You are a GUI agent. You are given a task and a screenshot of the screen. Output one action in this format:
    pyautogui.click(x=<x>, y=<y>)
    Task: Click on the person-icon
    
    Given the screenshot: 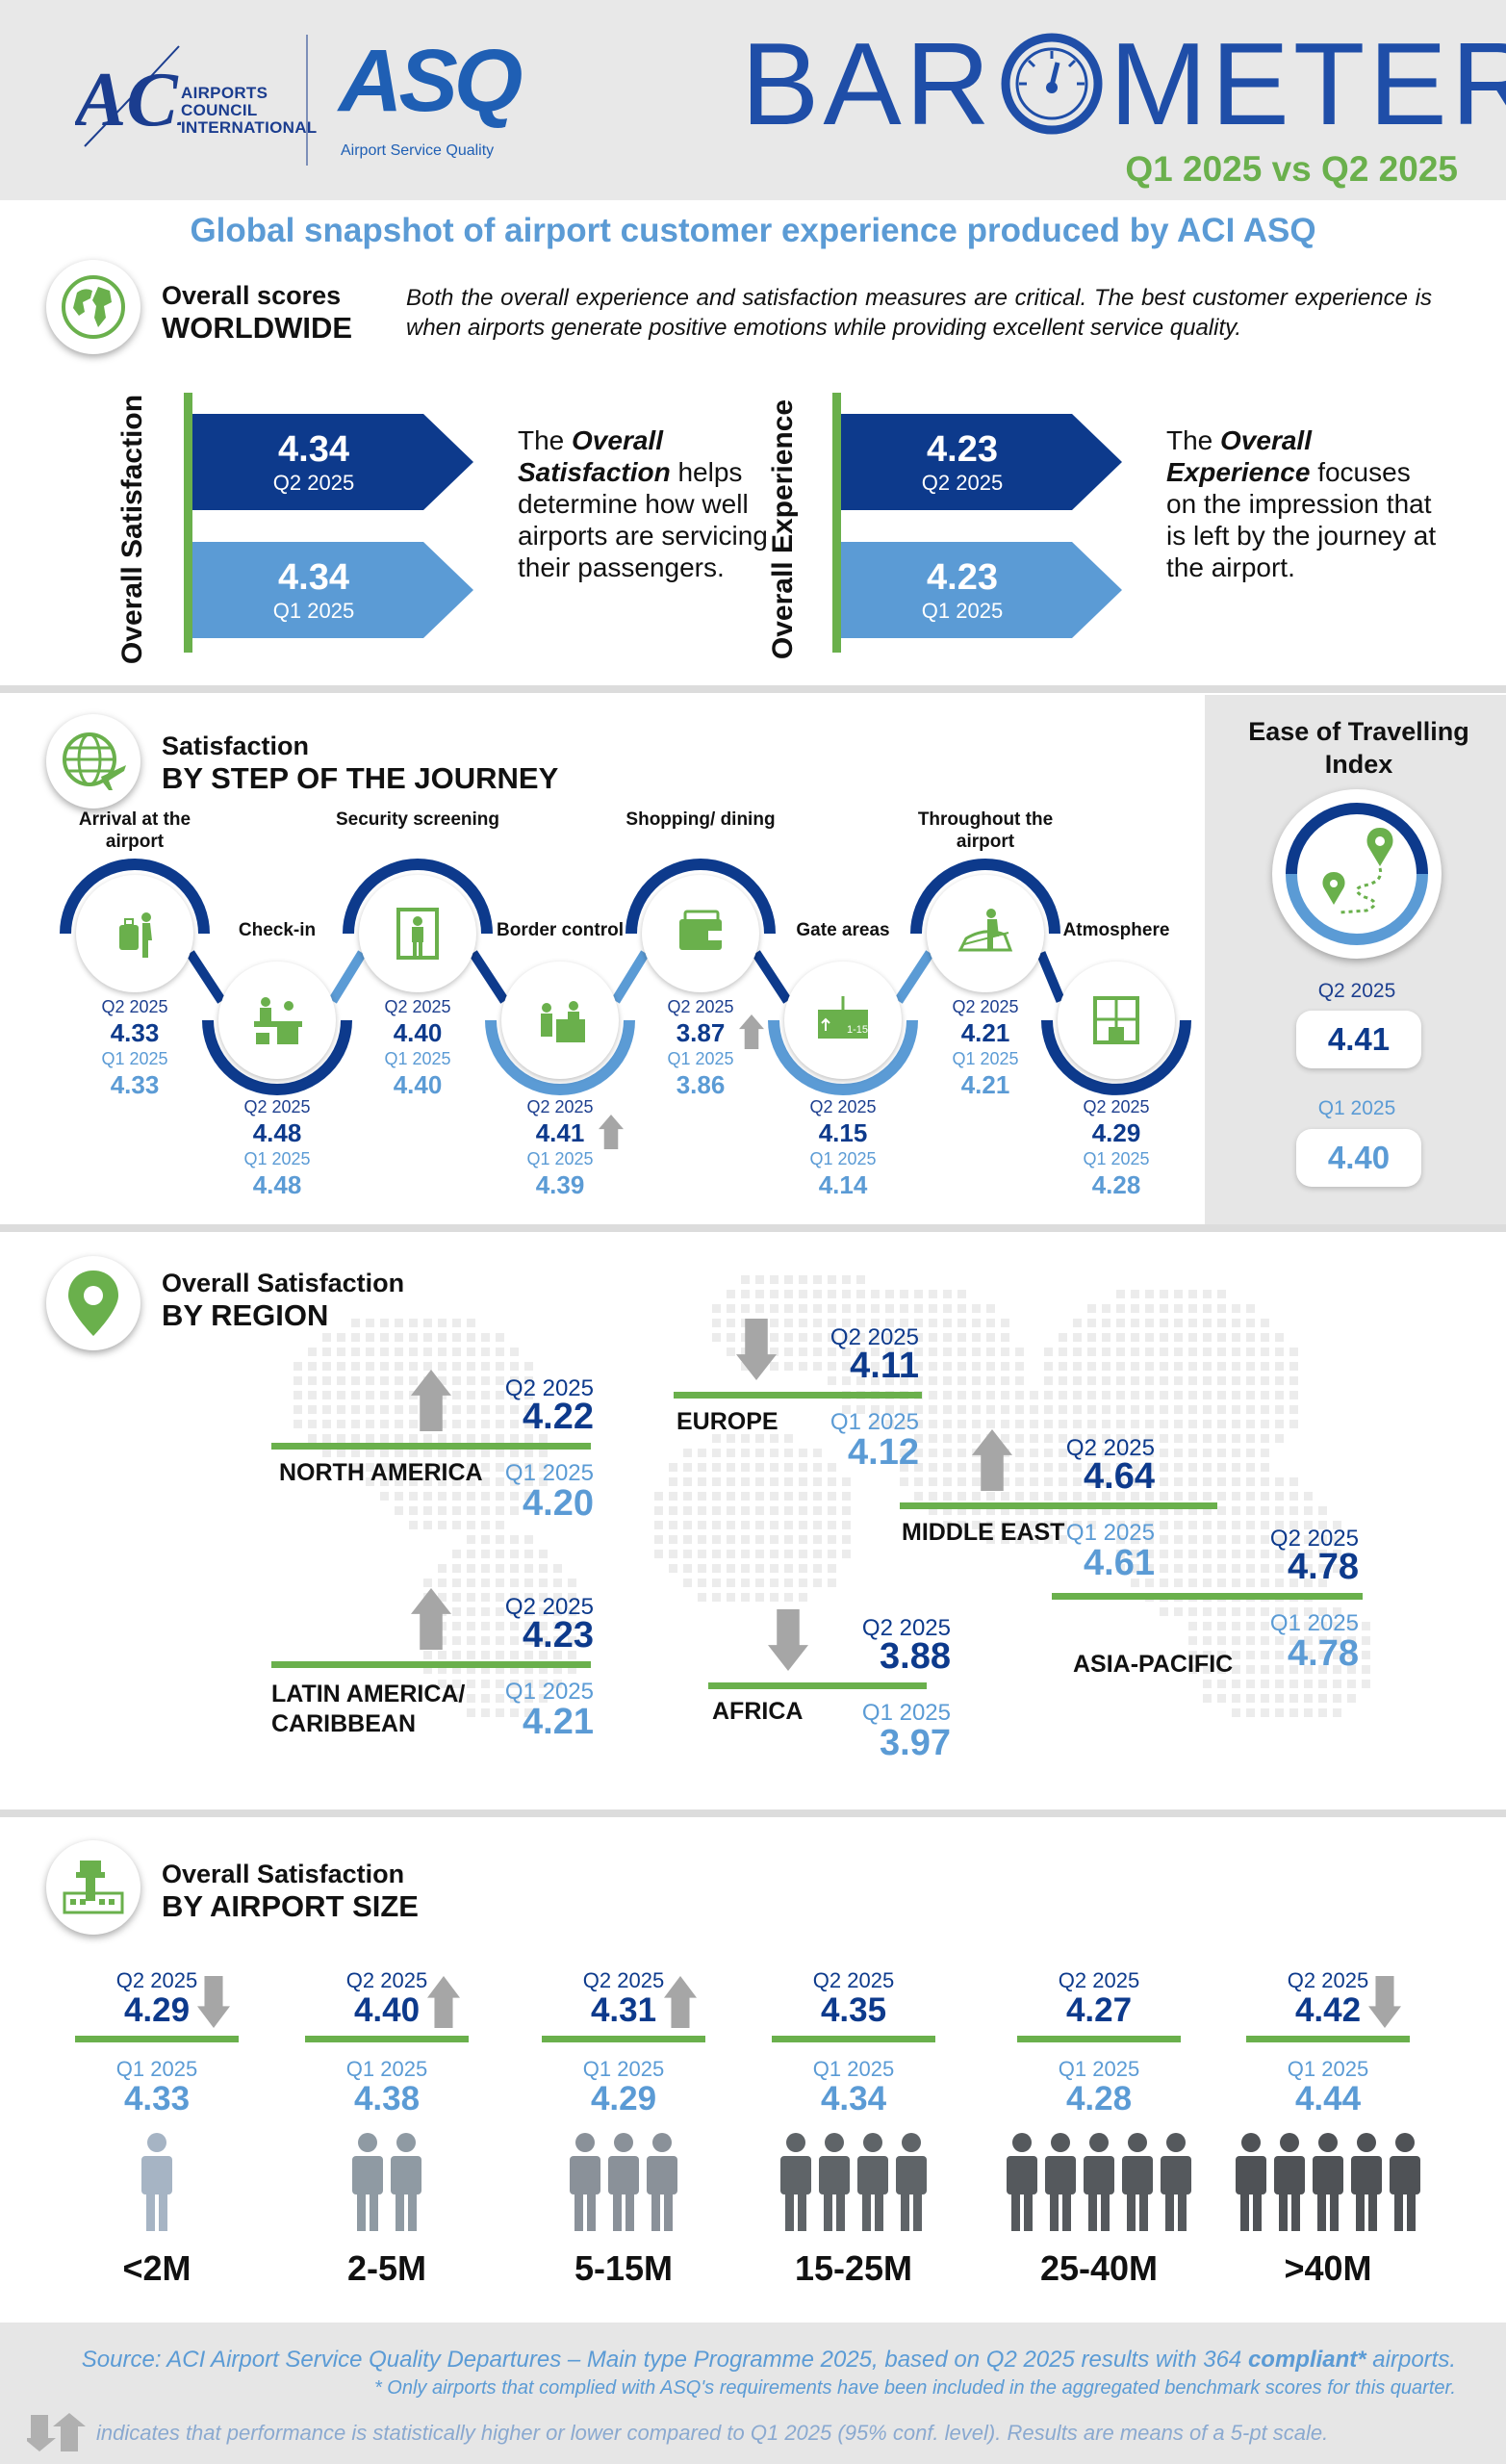 What is the action you would take?
    pyautogui.click(x=1366, y=2182)
    